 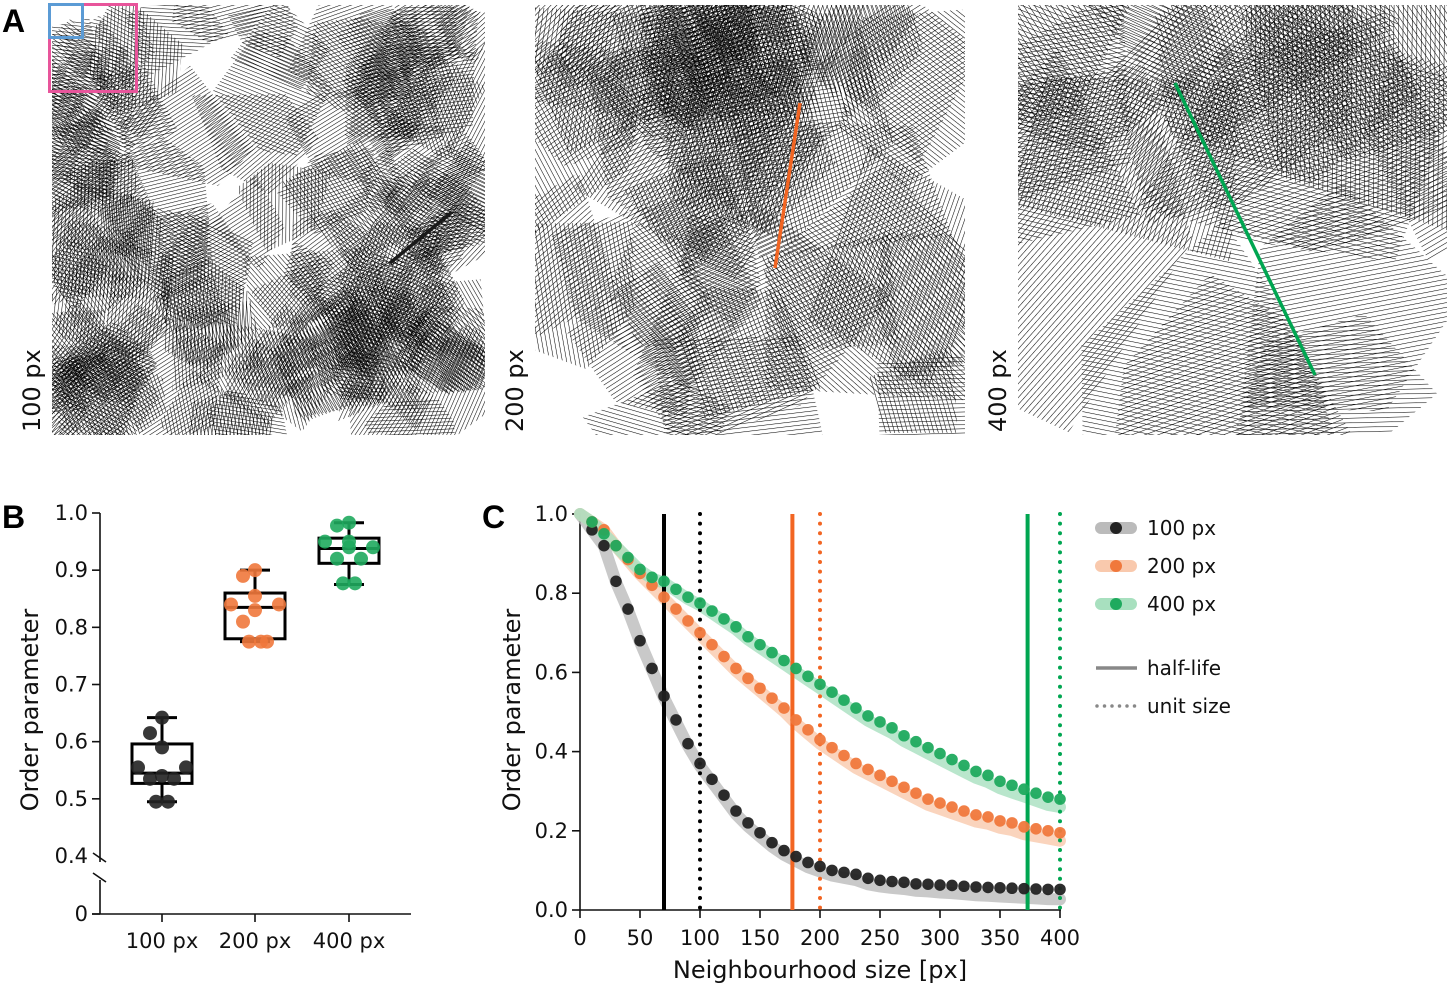 What do you see at coordinates (81, 914) in the screenshot?
I see `y-tick-label: 0` at bounding box center [81, 914].